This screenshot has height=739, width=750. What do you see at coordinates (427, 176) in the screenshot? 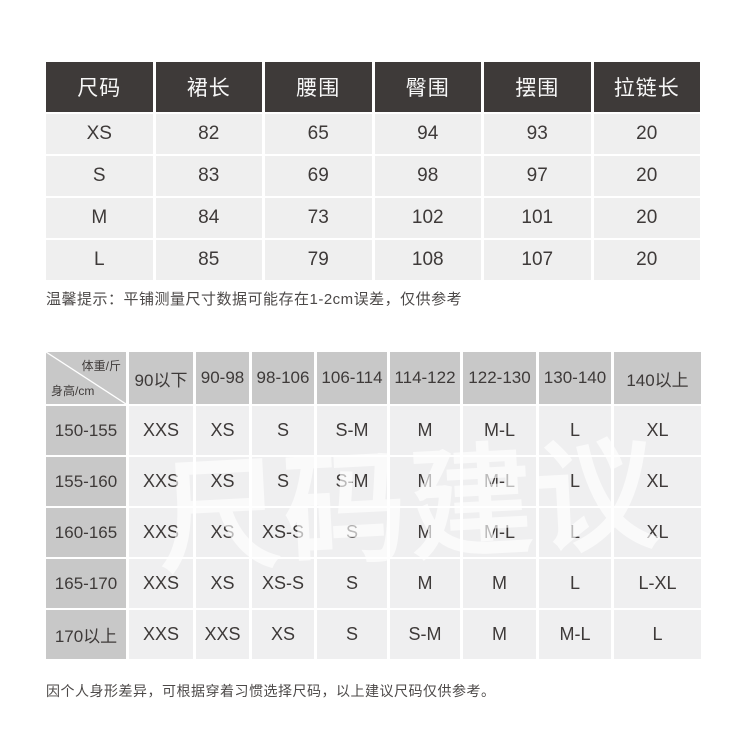
I see `table-cell: 98` at bounding box center [427, 176].